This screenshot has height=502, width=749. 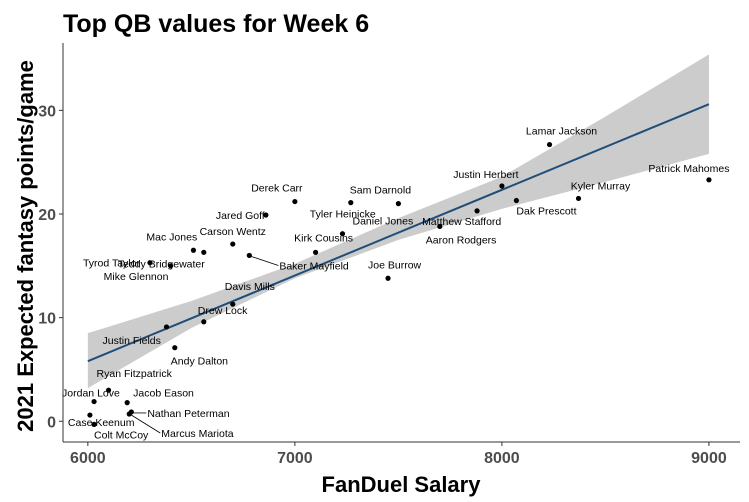 What do you see at coordinates (382, 222) in the screenshot?
I see `label-daniel-jones: Daniel Jones` at bounding box center [382, 222].